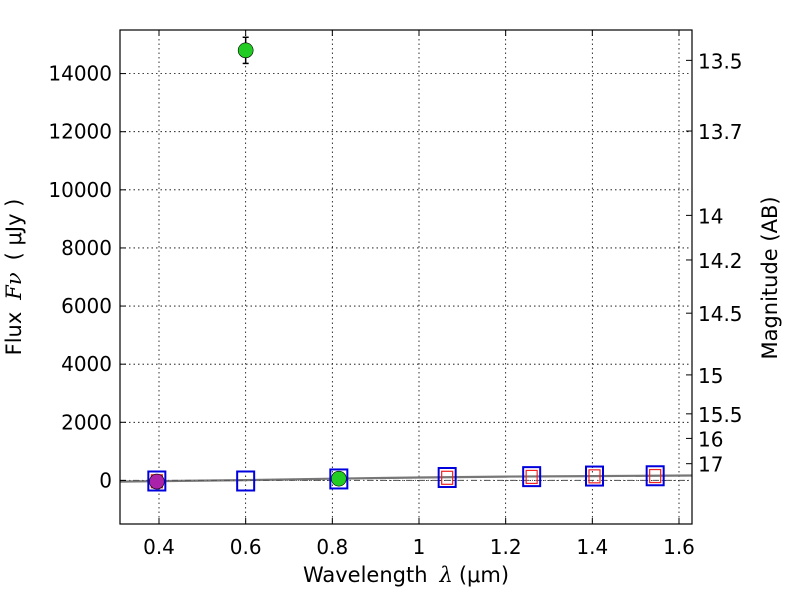 The height and width of the screenshot is (600, 800). I want to click on y-tick-label: 10000, so click(80, 190).